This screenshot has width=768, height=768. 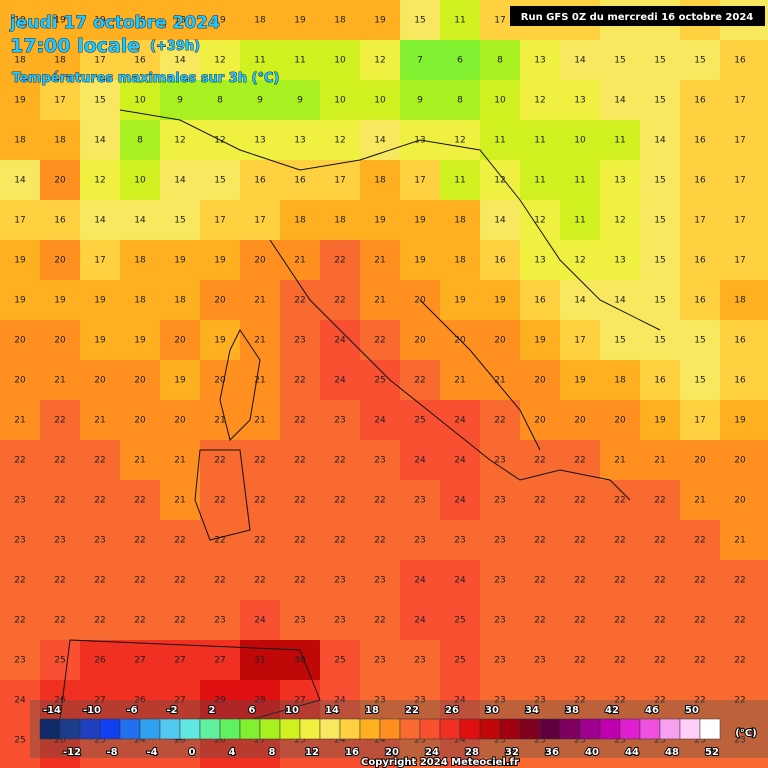 I want to click on temperature-value: 19, so click(x=500, y=301).